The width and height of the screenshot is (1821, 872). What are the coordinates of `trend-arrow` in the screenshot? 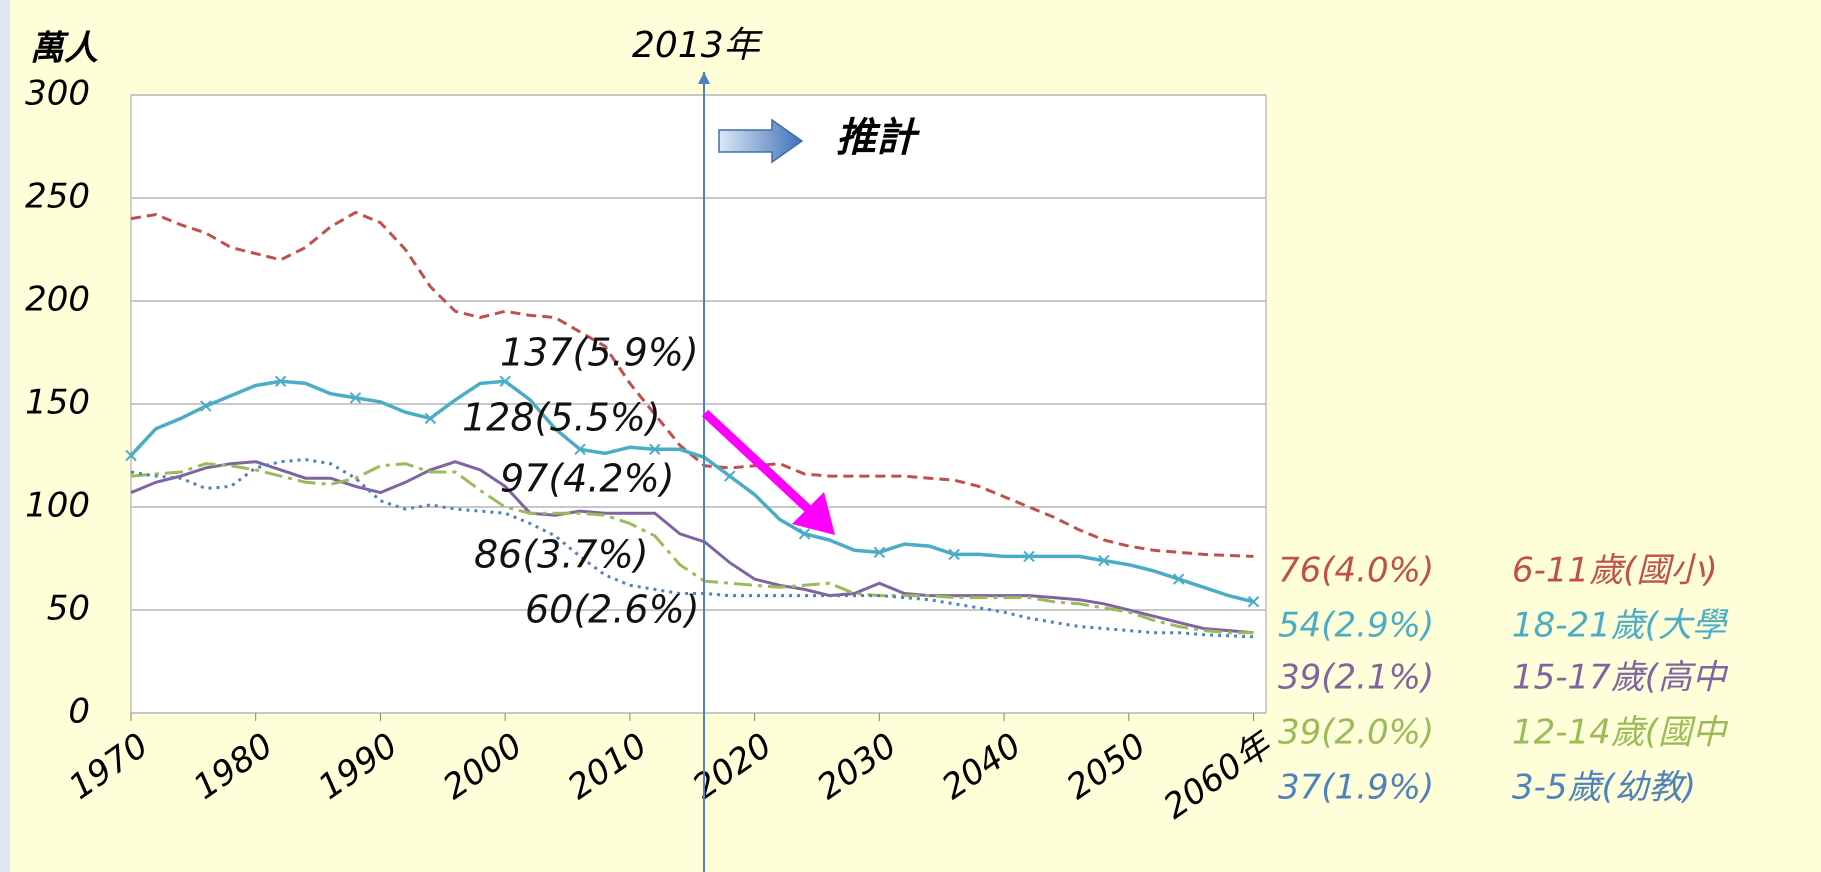 It's located at (762, 466).